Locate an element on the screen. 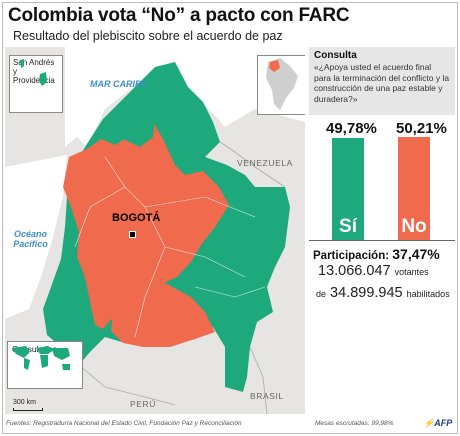  scale-label: 300 km is located at coordinates (24, 402).